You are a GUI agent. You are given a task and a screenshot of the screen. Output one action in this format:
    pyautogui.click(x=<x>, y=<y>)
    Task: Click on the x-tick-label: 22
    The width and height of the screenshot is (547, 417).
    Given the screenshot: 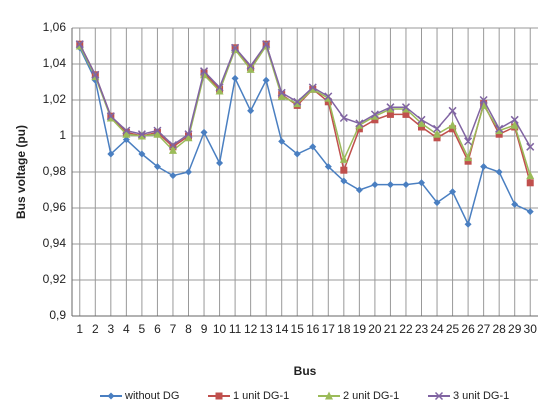 What is the action you would take?
    pyautogui.click(x=406, y=329)
    